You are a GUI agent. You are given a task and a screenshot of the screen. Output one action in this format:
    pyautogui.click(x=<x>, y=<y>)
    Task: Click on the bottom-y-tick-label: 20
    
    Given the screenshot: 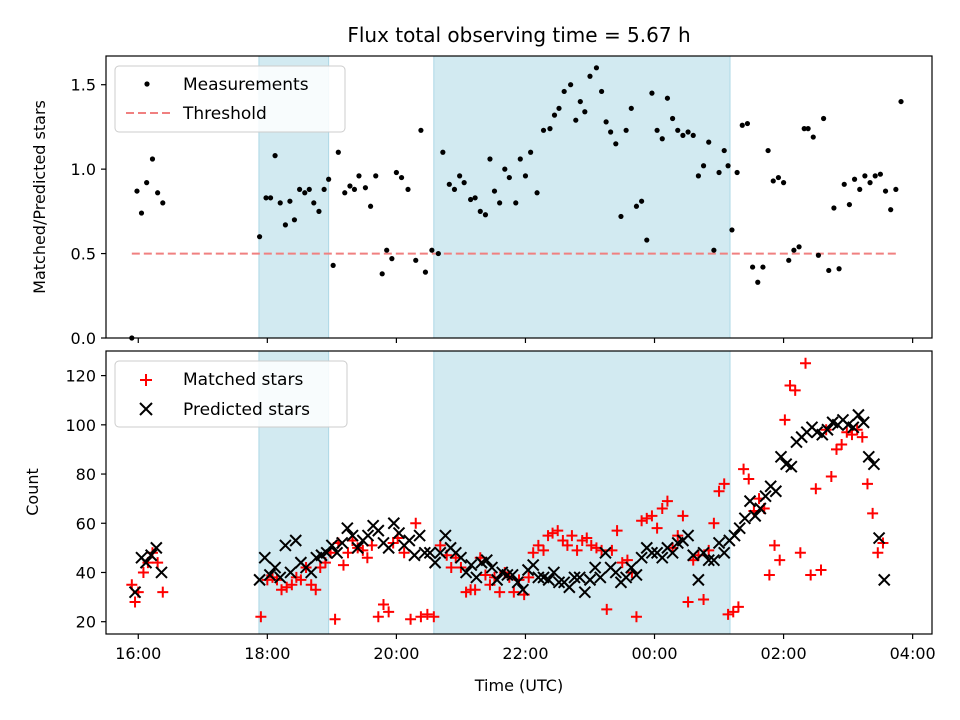 What is the action you would take?
    pyautogui.click(x=86, y=622)
    